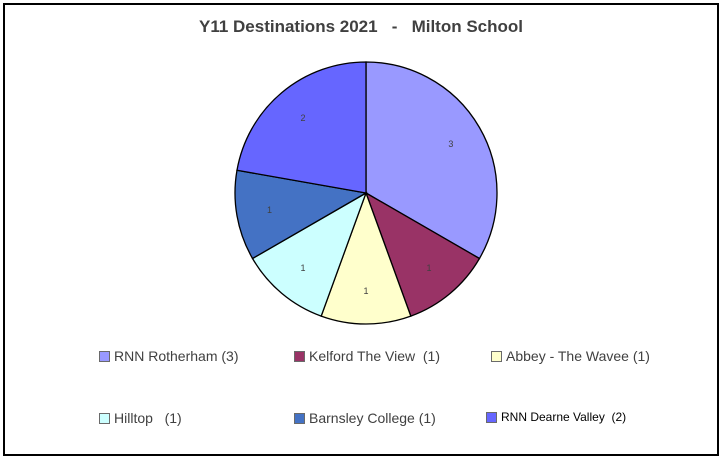 The width and height of the screenshot is (725, 461). I want to click on legend-item: RNN Rotherham (3), so click(168, 356).